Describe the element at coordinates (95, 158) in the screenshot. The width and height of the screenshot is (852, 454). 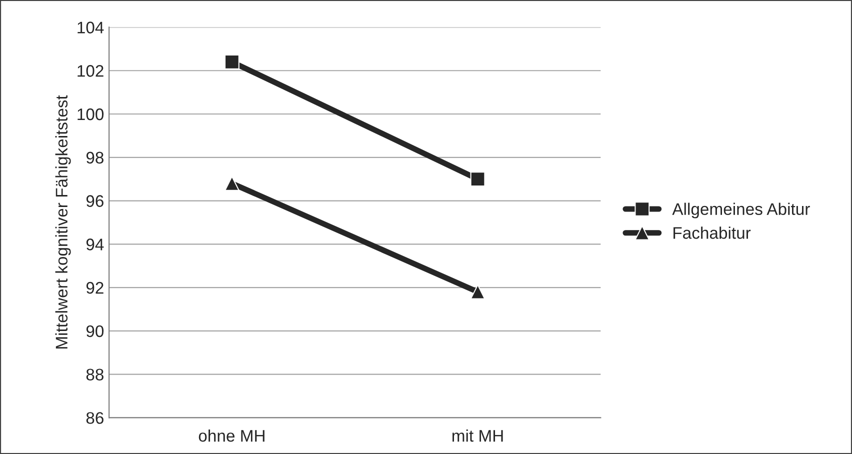
I see `y-tick-label: 98` at that location.